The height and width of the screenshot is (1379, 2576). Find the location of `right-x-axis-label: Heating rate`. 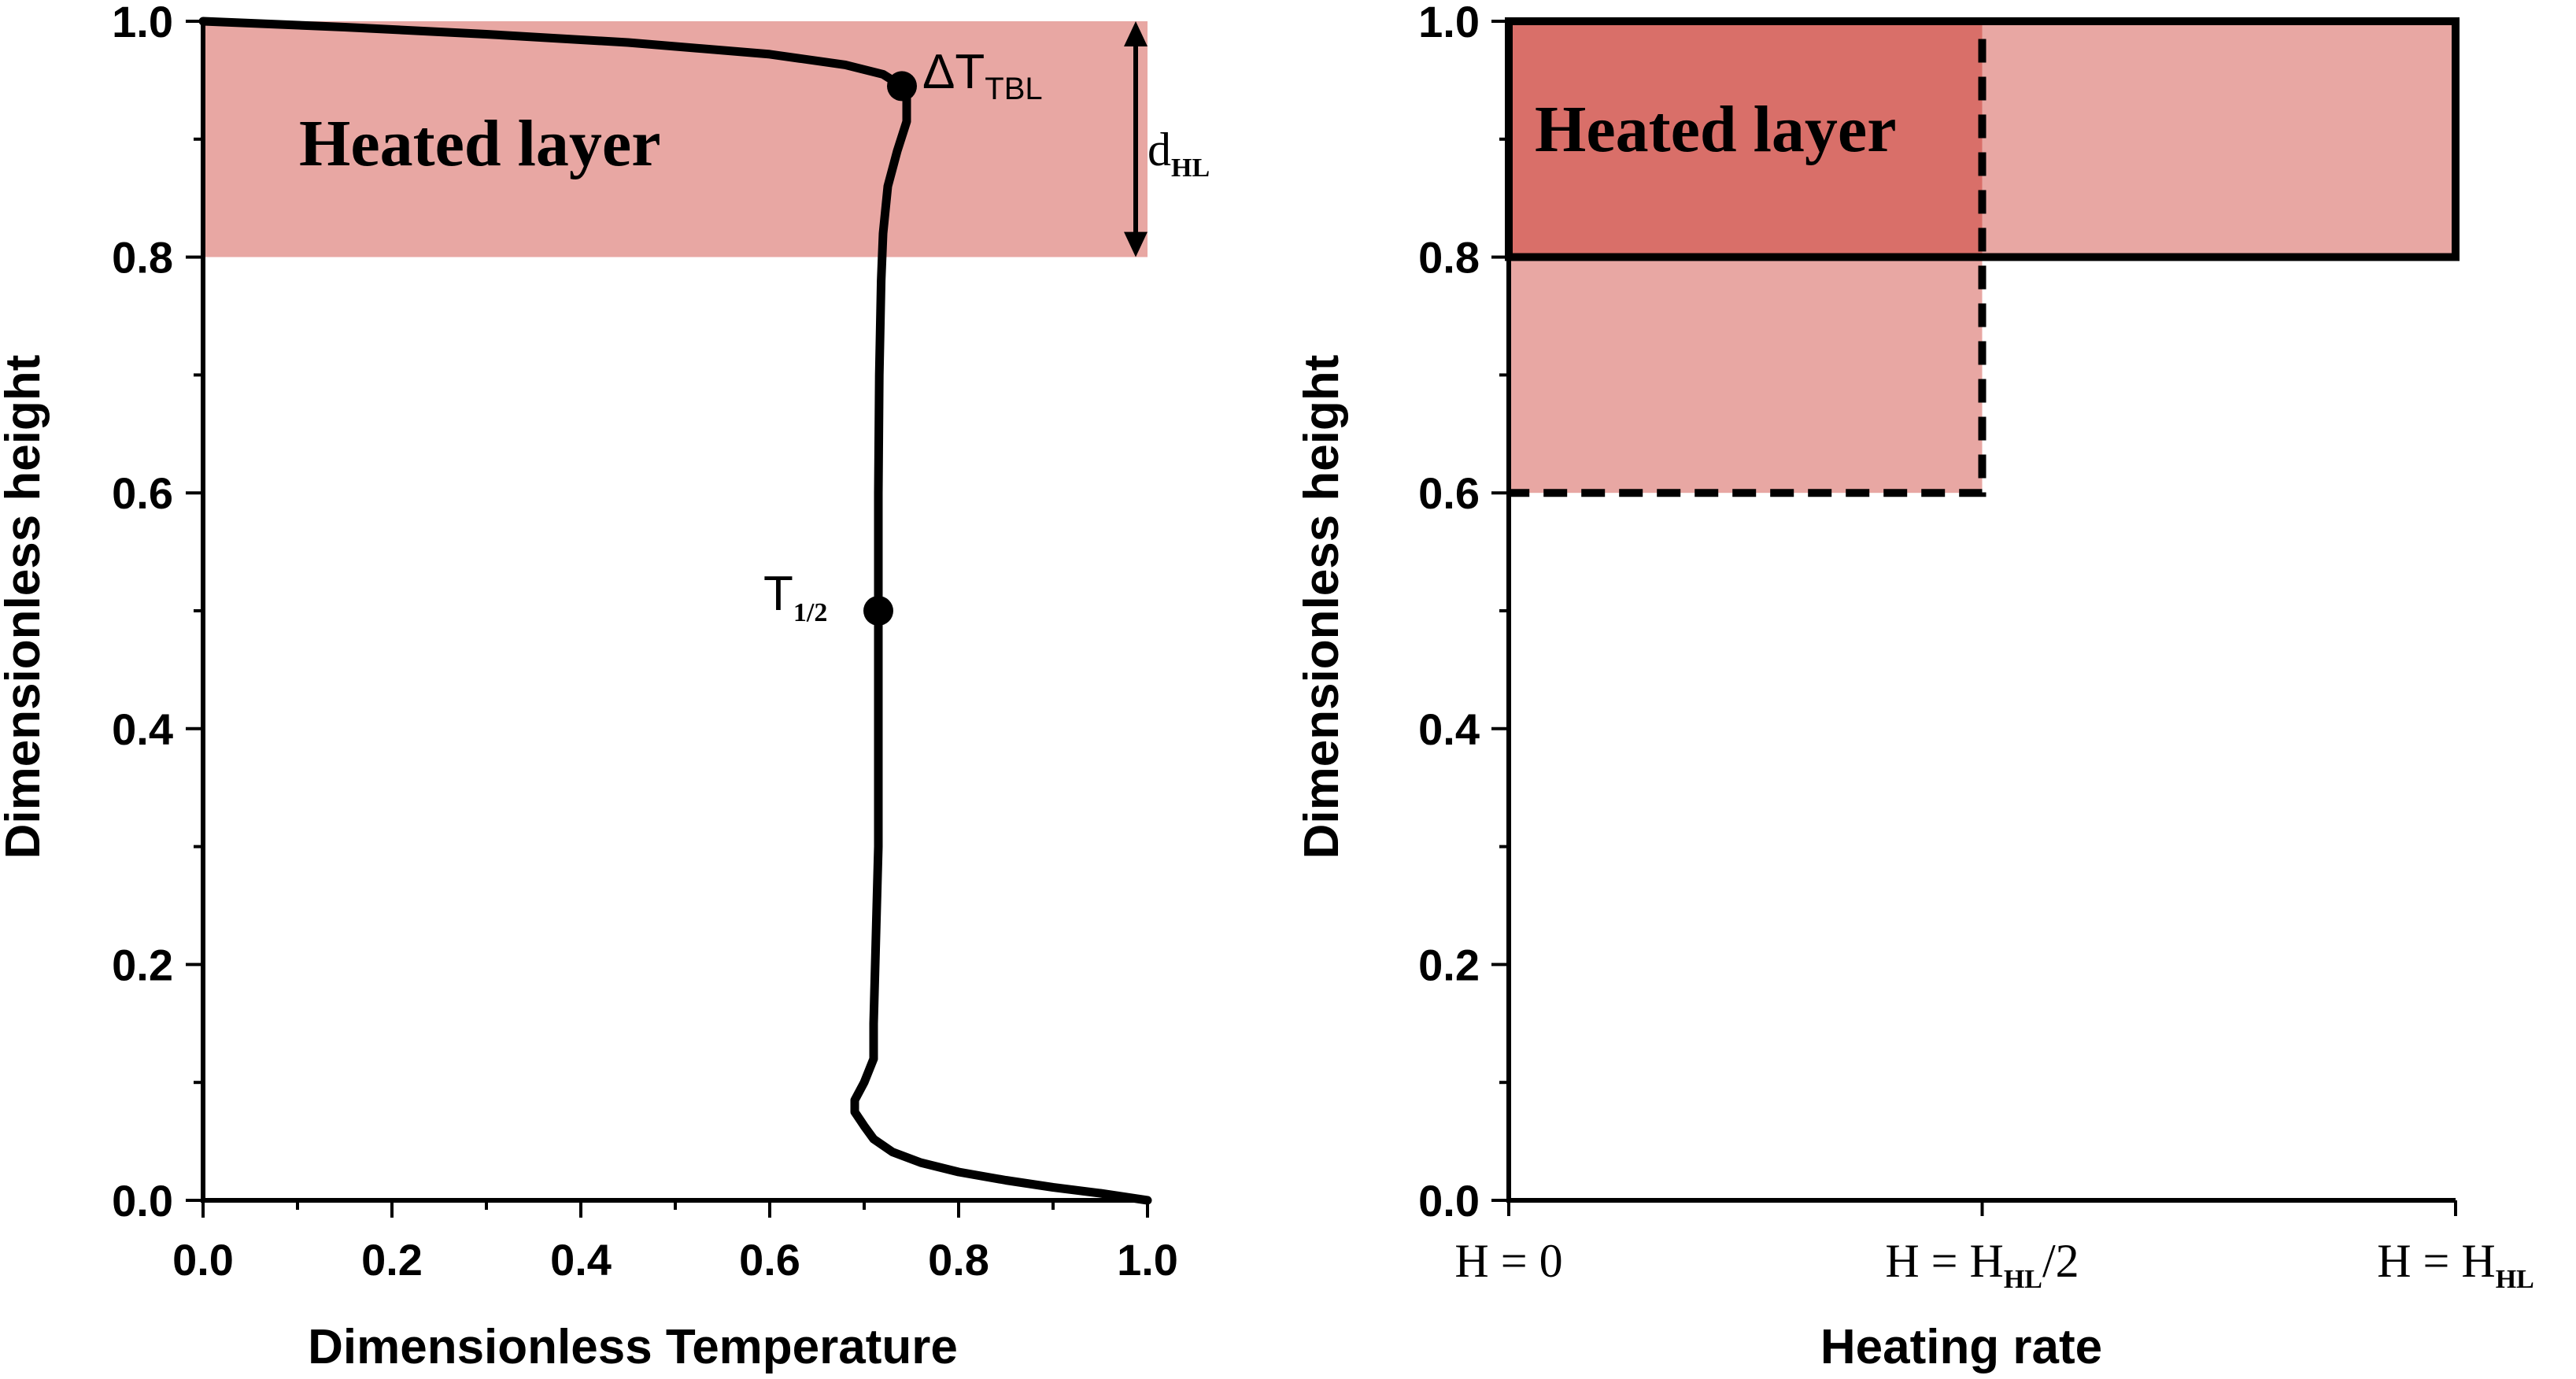

right-x-axis-label: Heating rate is located at coordinates (1961, 1347).